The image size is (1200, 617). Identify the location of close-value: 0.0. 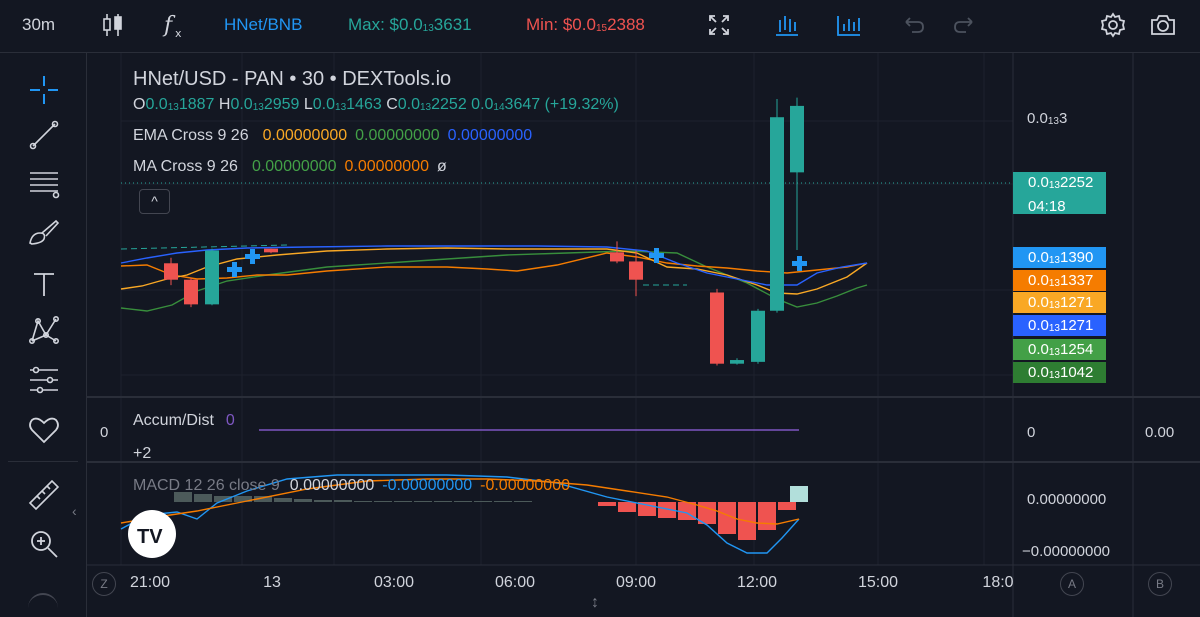
(408, 104).